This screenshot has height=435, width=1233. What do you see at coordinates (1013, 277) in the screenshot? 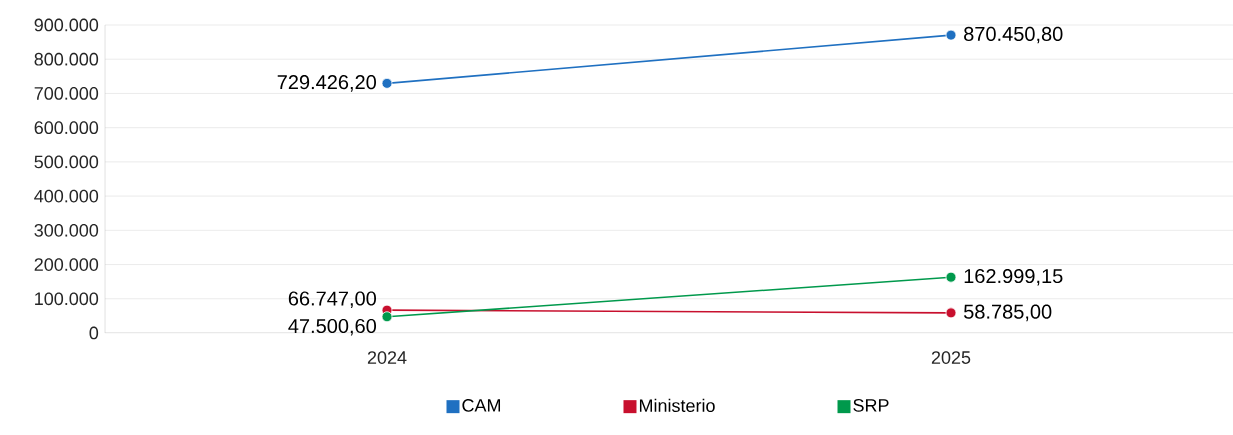
I see `data-label: 162.999,15` at bounding box center [1013, 277].